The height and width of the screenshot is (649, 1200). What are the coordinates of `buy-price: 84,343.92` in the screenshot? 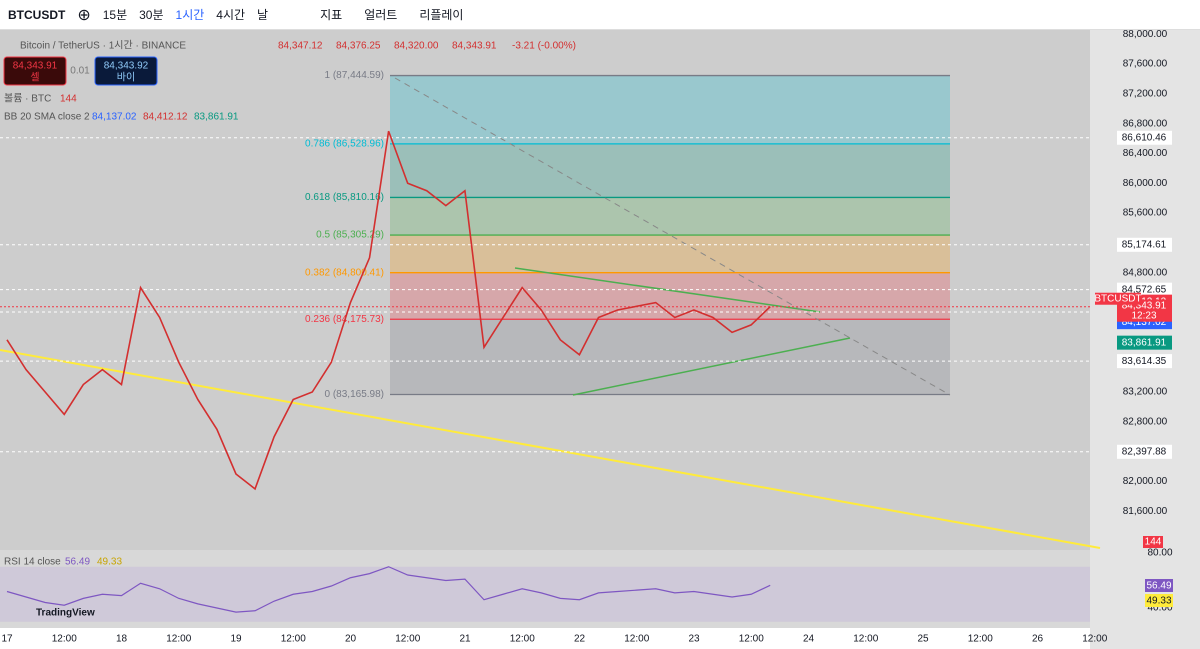 It's located at (126, 66).